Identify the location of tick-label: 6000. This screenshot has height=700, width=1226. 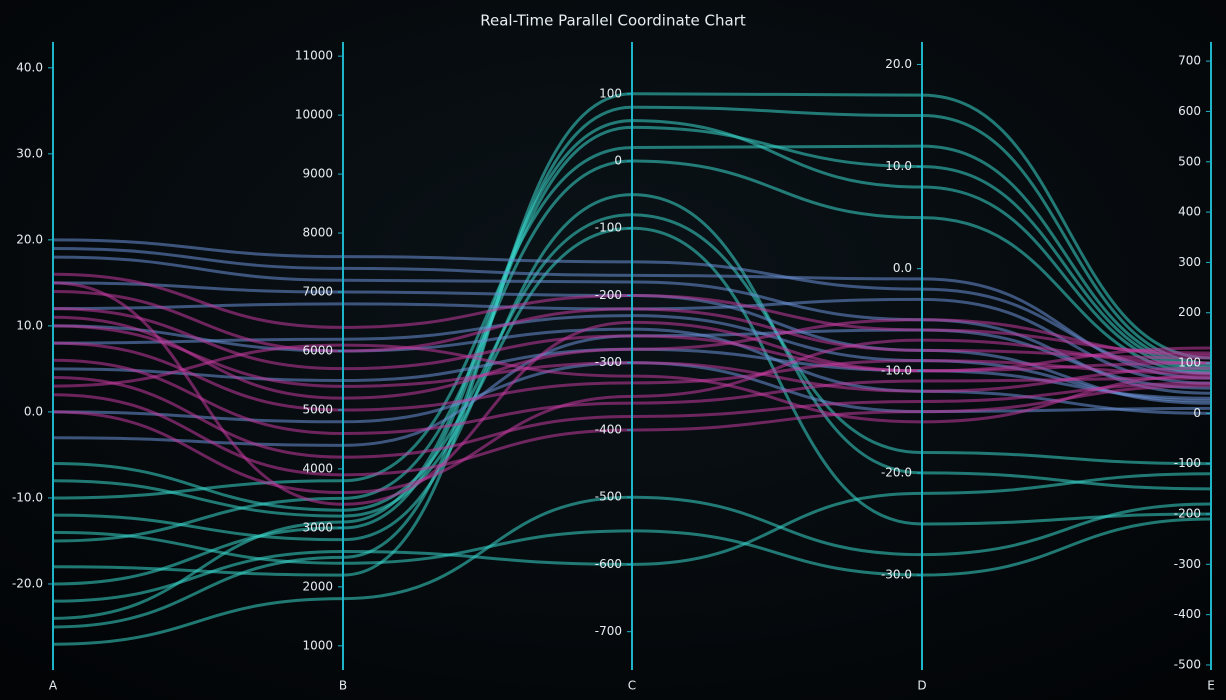
(317, 350).